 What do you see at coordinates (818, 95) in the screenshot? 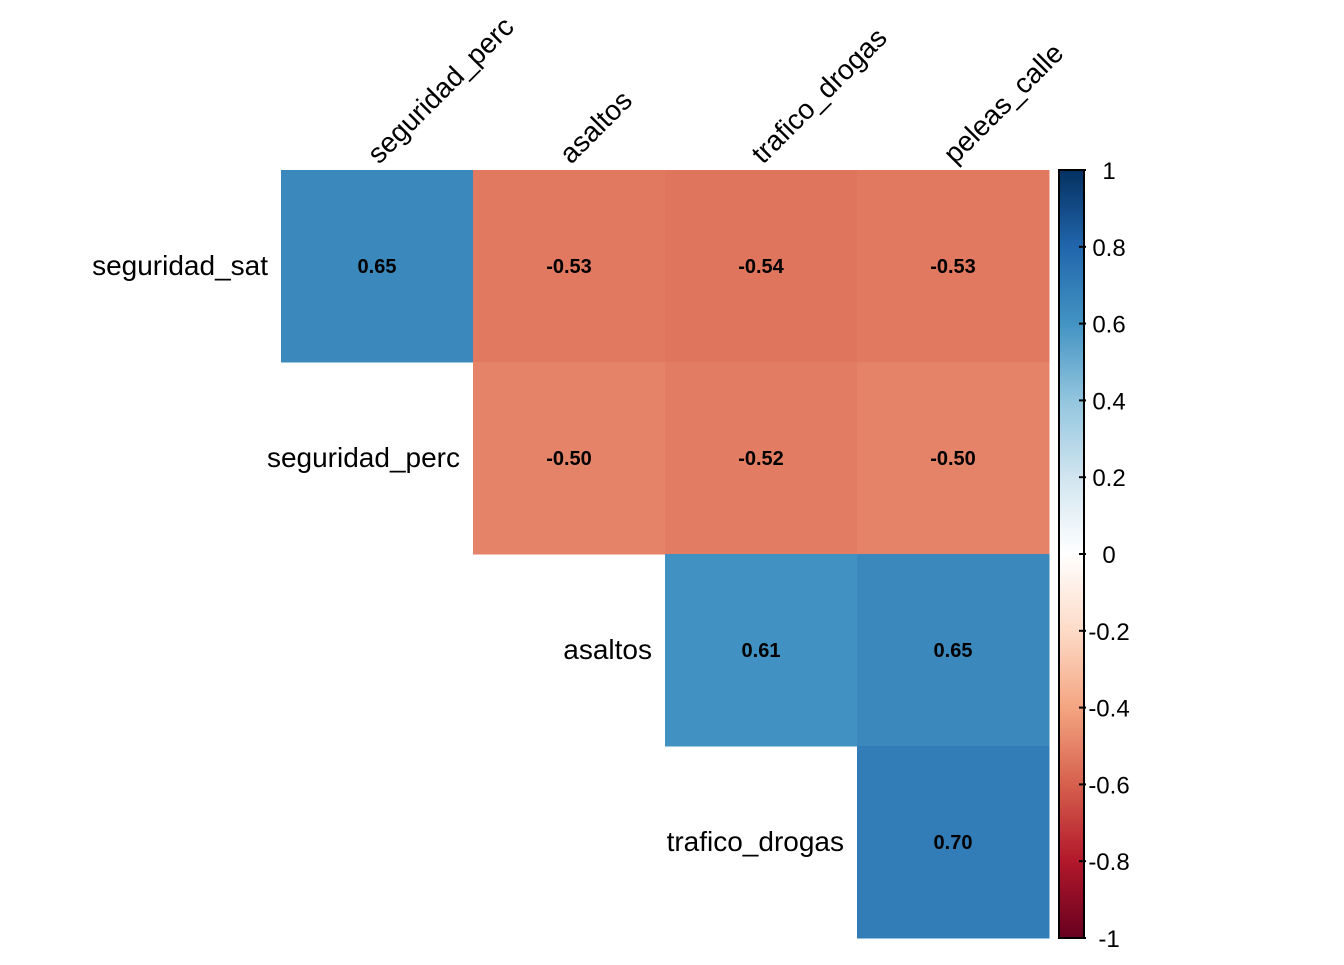
I see `column-label: trafico_drogas` at bounding box center [818, 95].